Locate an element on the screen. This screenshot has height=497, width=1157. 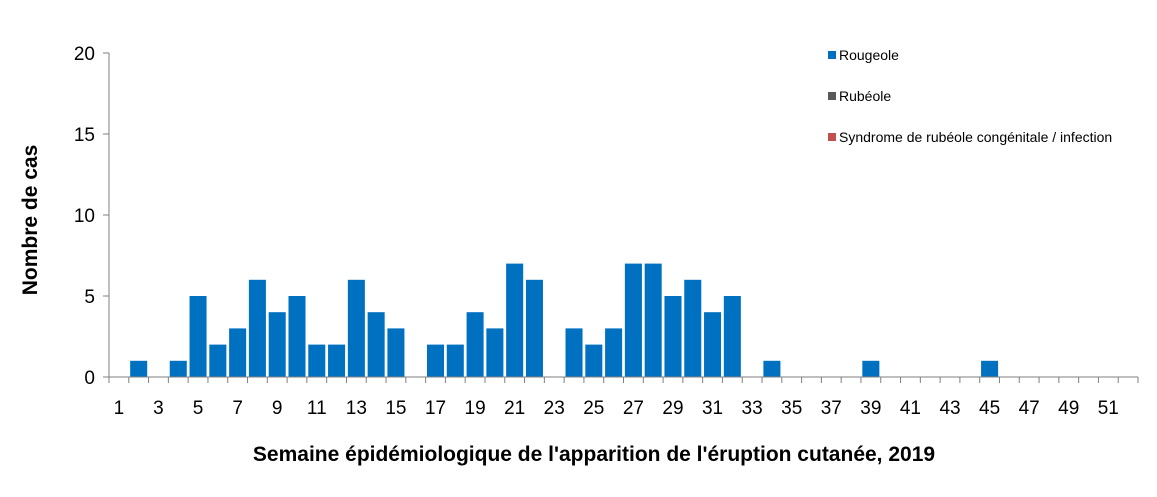
y-tick-label: 10 is located at coordinates (84, 216).